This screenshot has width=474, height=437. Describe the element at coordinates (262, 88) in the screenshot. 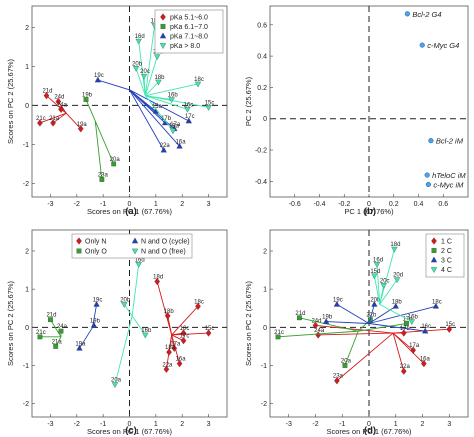

I see `y-tick-label: 0.2` at that location.